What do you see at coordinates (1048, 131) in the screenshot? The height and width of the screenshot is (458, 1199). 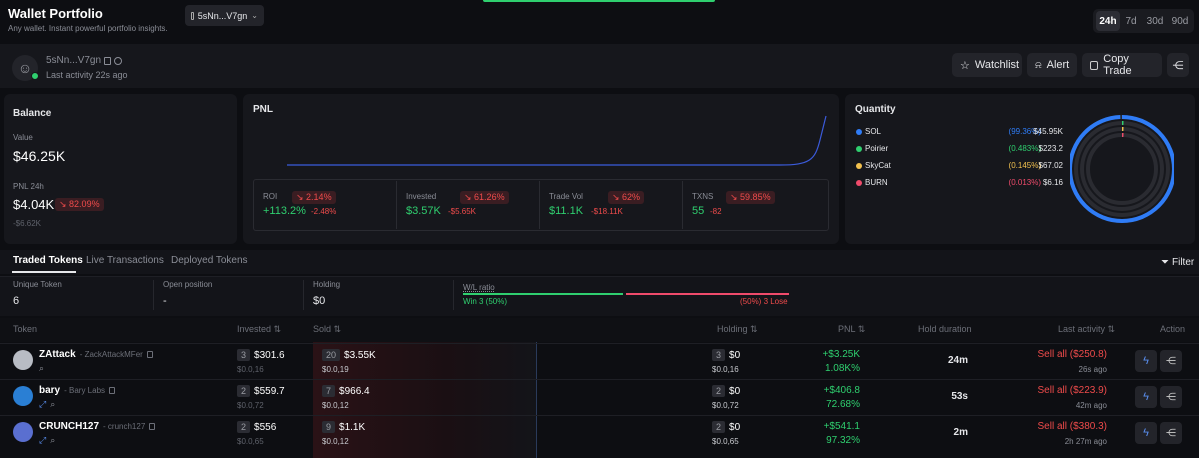 I see `quantity-item-value: $45.95K` at bounding box center [1048, 131].